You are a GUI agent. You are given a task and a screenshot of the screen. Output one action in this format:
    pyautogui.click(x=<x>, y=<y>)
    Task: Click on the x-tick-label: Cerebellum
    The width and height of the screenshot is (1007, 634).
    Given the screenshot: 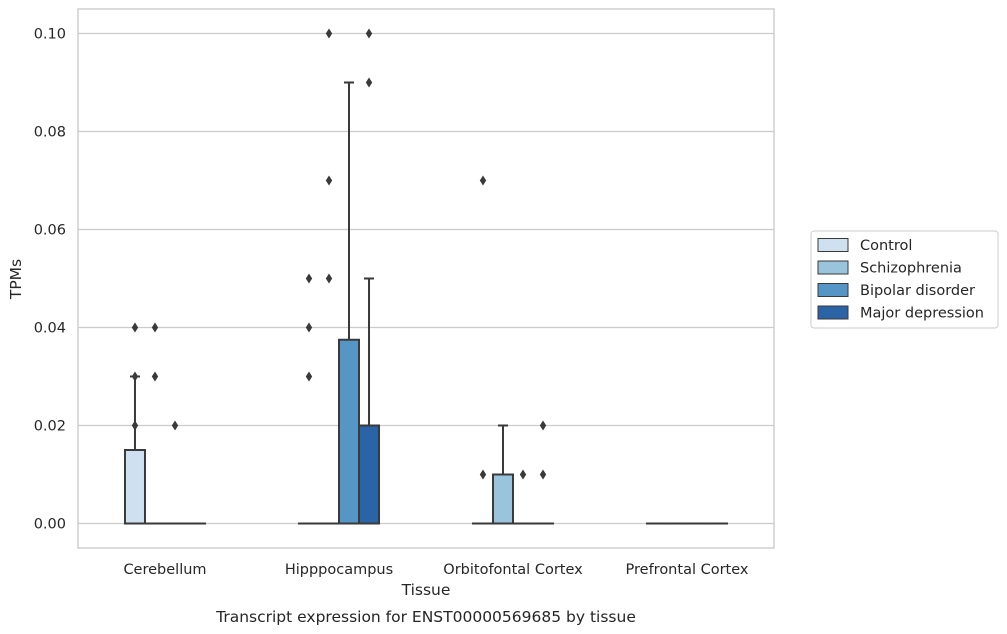 What is the action you would take?
    pyautogui.click(x=164, y=570)
    